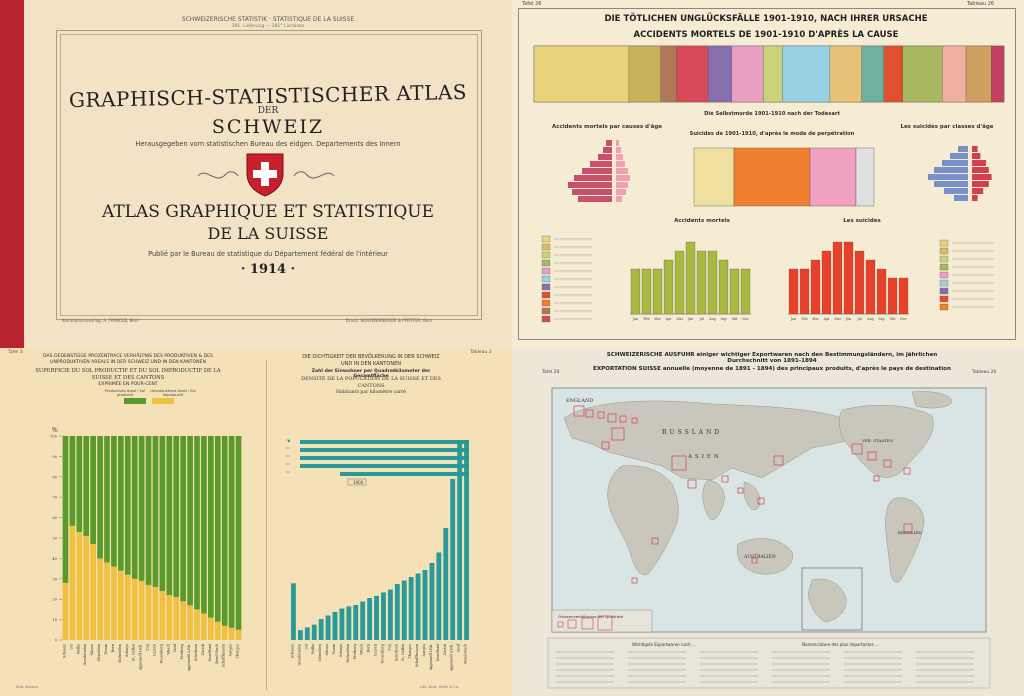 The image size is (1024, 696). What do you see at coordinates (532, 4) in the screenshot?
I see `accidents-tafel-left: Tafel 26` at bounding box center [532, 4].